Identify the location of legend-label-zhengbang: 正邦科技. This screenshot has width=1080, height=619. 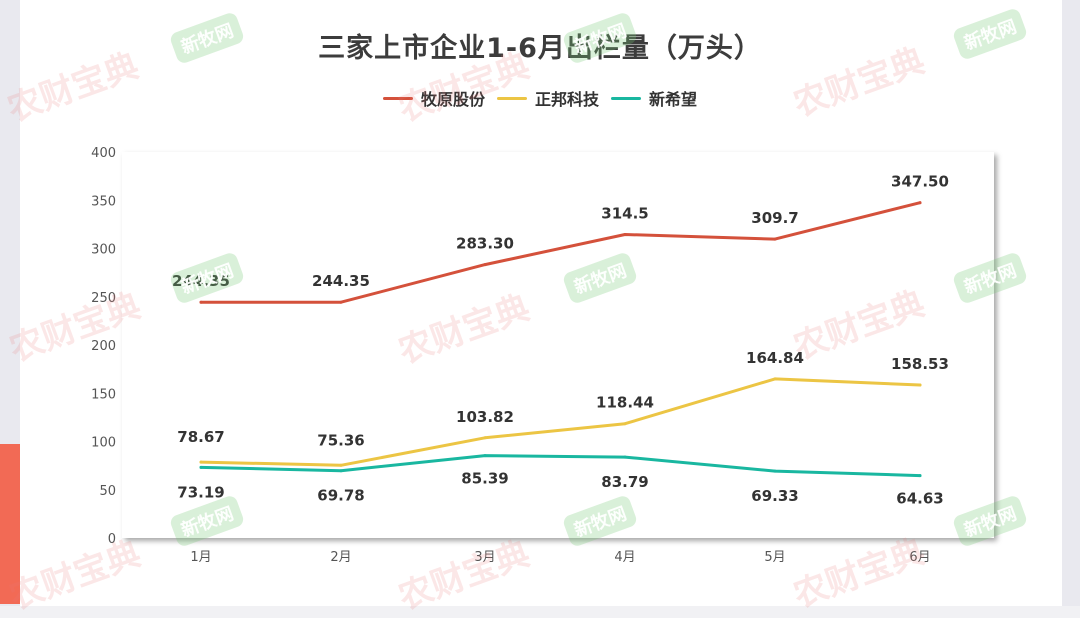
(566, 99).